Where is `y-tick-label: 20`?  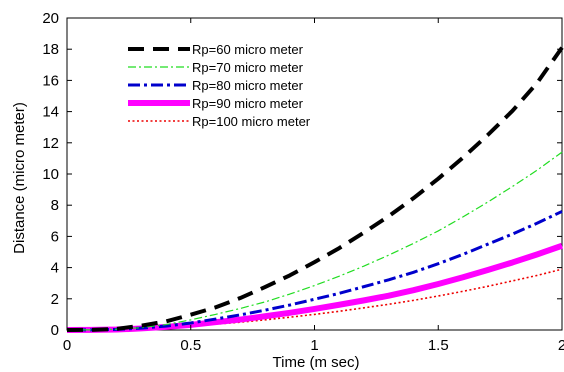 y-tick-label: 20 is located at coordinates (50, 18).